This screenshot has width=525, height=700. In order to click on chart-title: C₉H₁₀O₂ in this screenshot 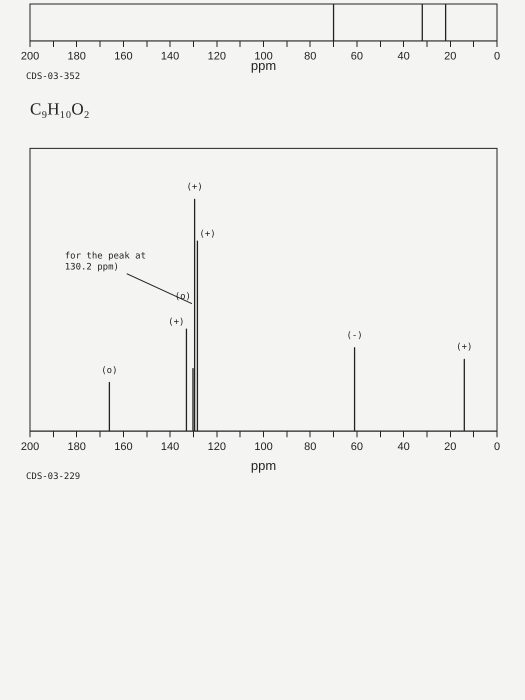, I will do `click(60, 109)`.